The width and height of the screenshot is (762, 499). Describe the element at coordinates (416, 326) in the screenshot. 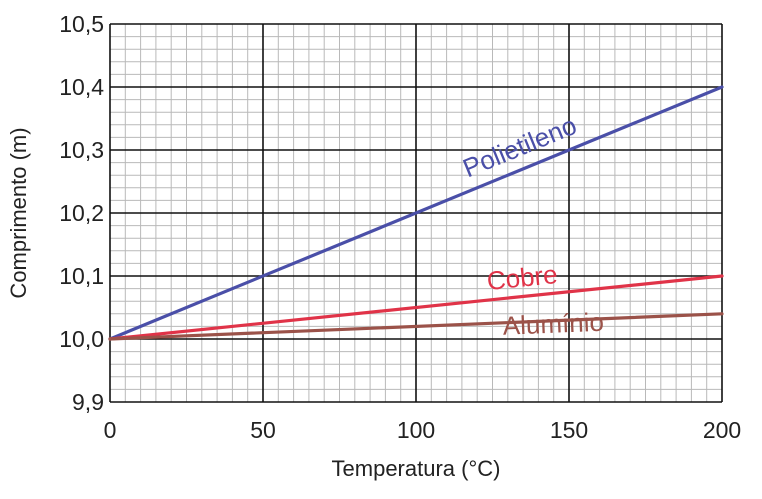

I see `series-line-aluminio` at that location.